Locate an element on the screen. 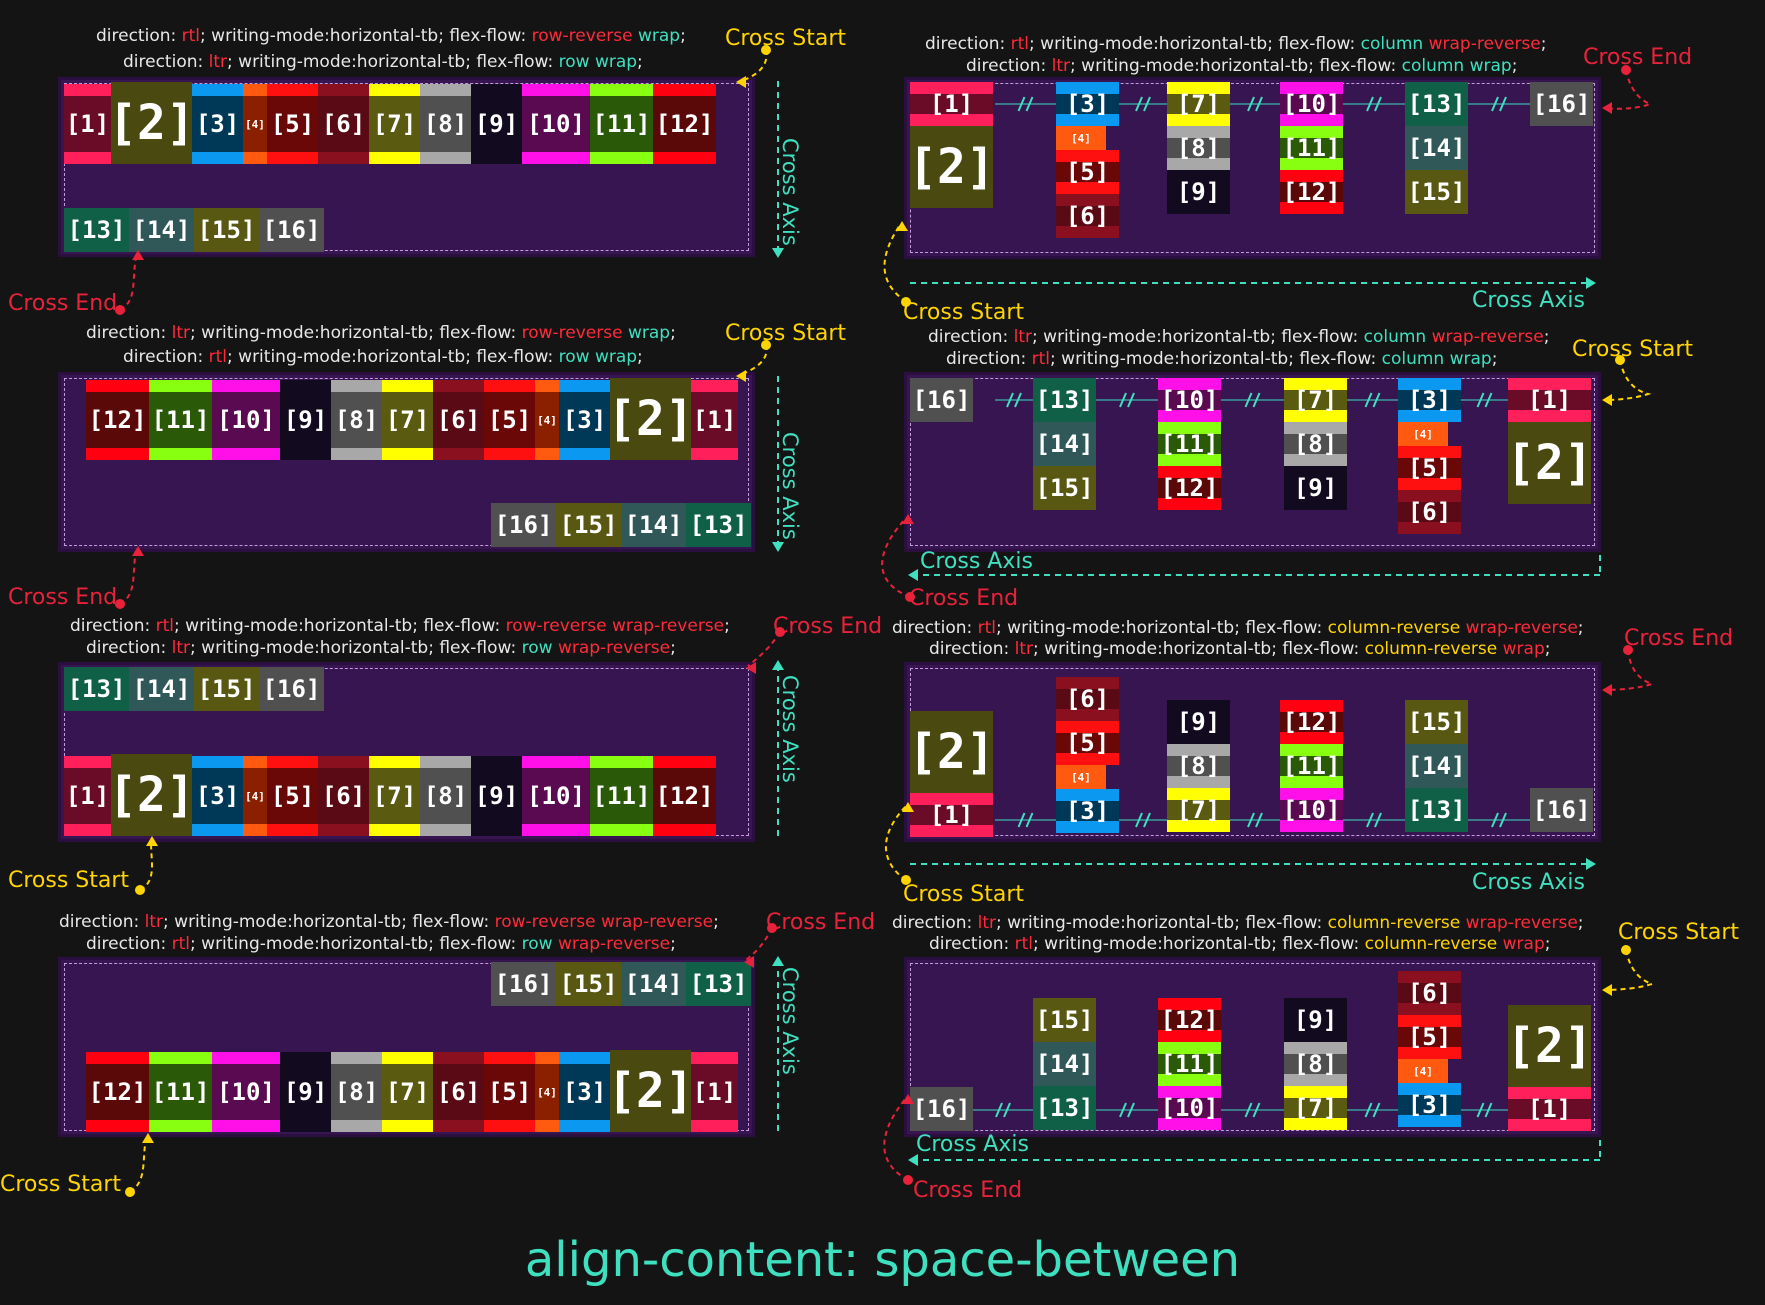 This screenshot has width=1765, height=1305. flex-item-13: [13] is located at coordinates (1436, 104).